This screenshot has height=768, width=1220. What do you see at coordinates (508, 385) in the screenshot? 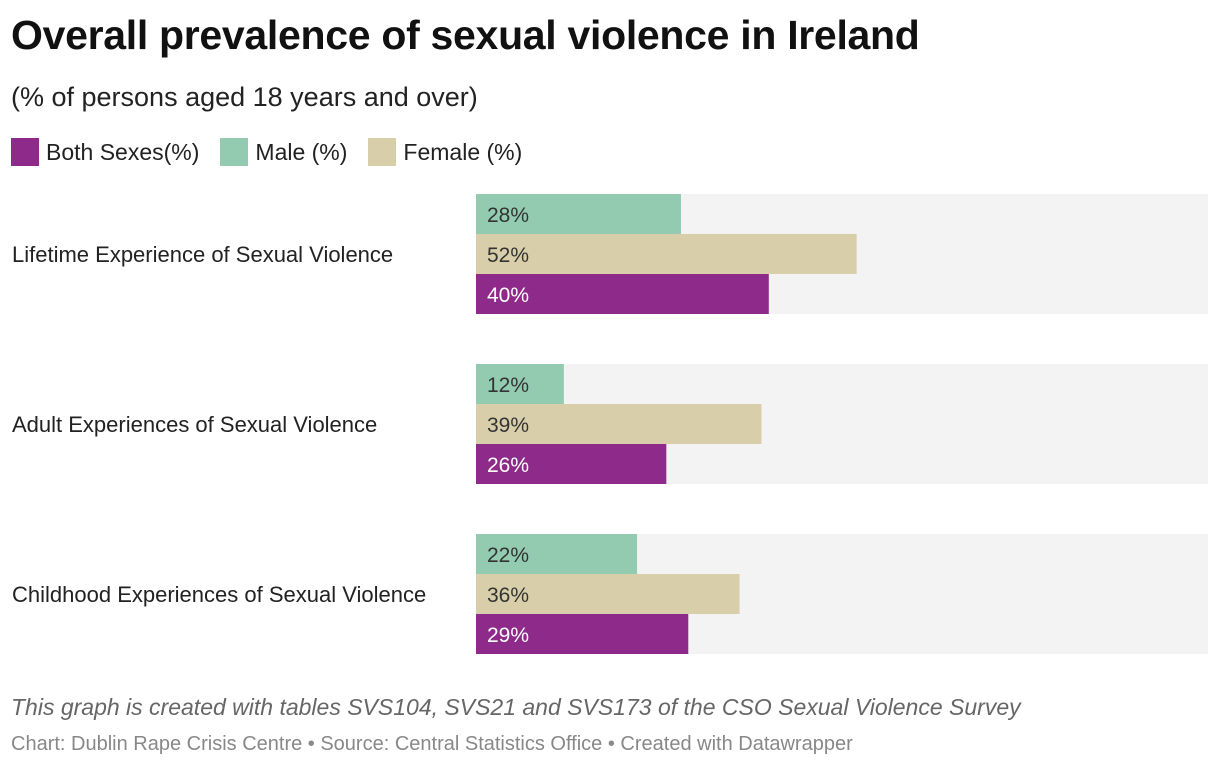
I see `data-label-male-2: 12%` at bounding box center [508, 385].